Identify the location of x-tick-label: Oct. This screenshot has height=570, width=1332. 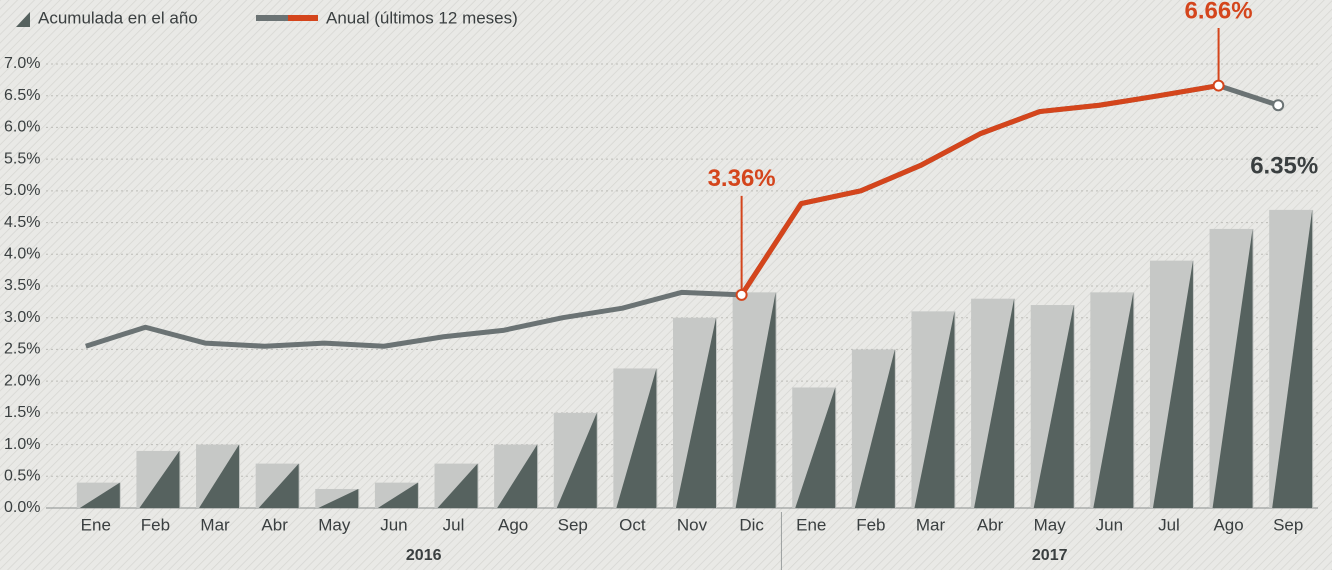
(632, 524).